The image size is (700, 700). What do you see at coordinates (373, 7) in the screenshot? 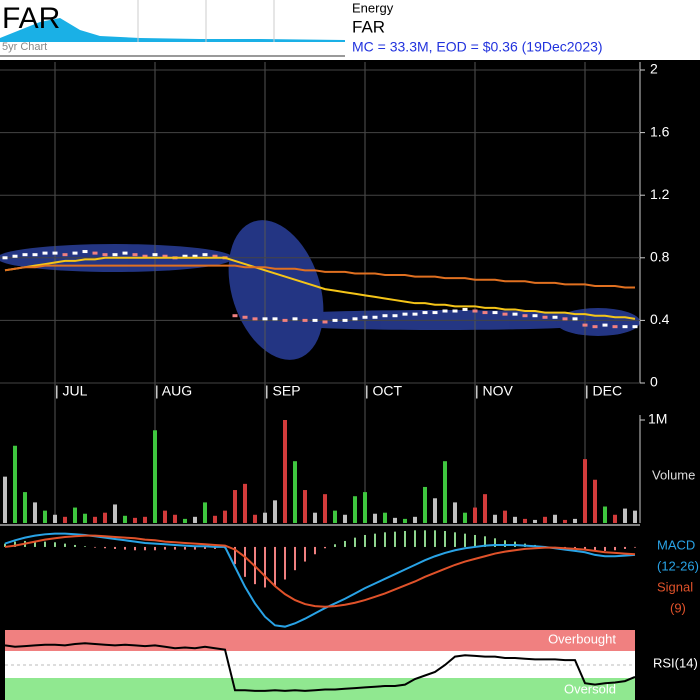
I see `sector: Energy` at bounding box center [373, 7].